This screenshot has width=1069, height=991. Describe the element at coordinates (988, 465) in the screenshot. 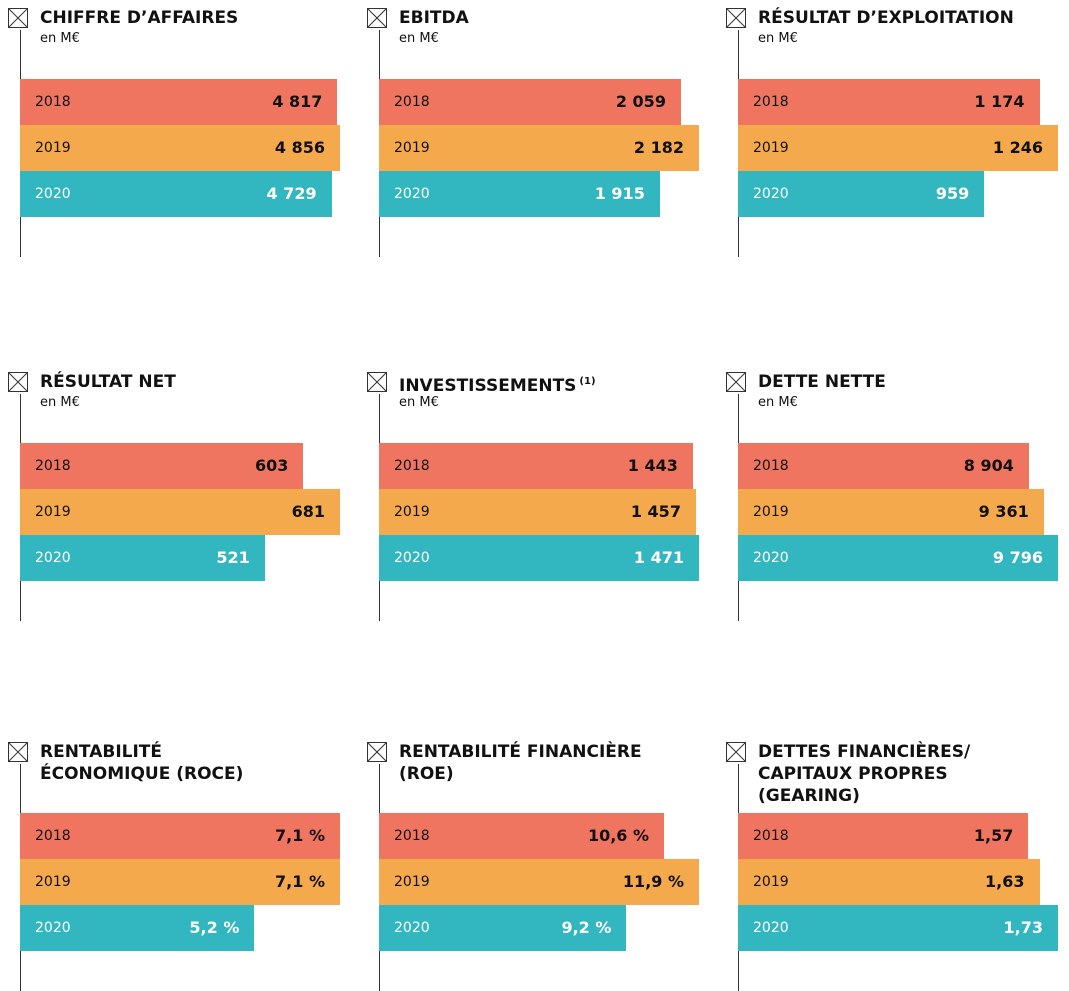

I see `value-label: 8 904` at that location.